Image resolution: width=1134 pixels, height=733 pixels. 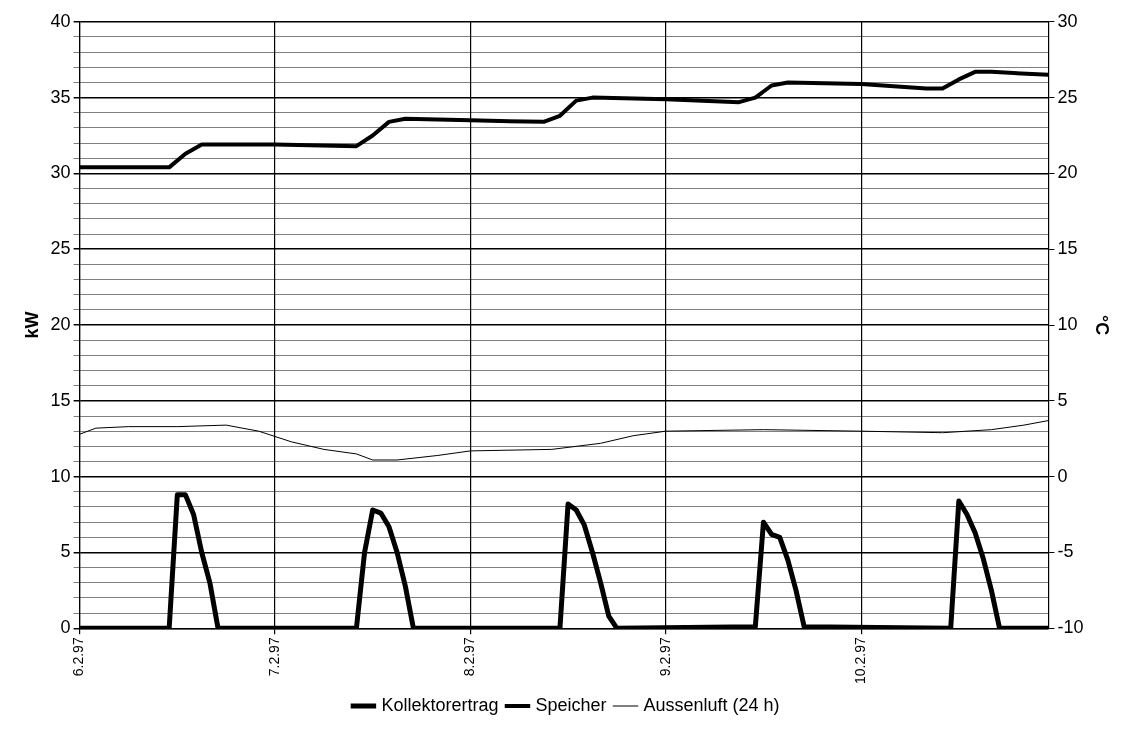 What do you see at coordinates (571, 704) in the screenshot?
I see `legend-label: Speicher` at bounding box center [571, 704].